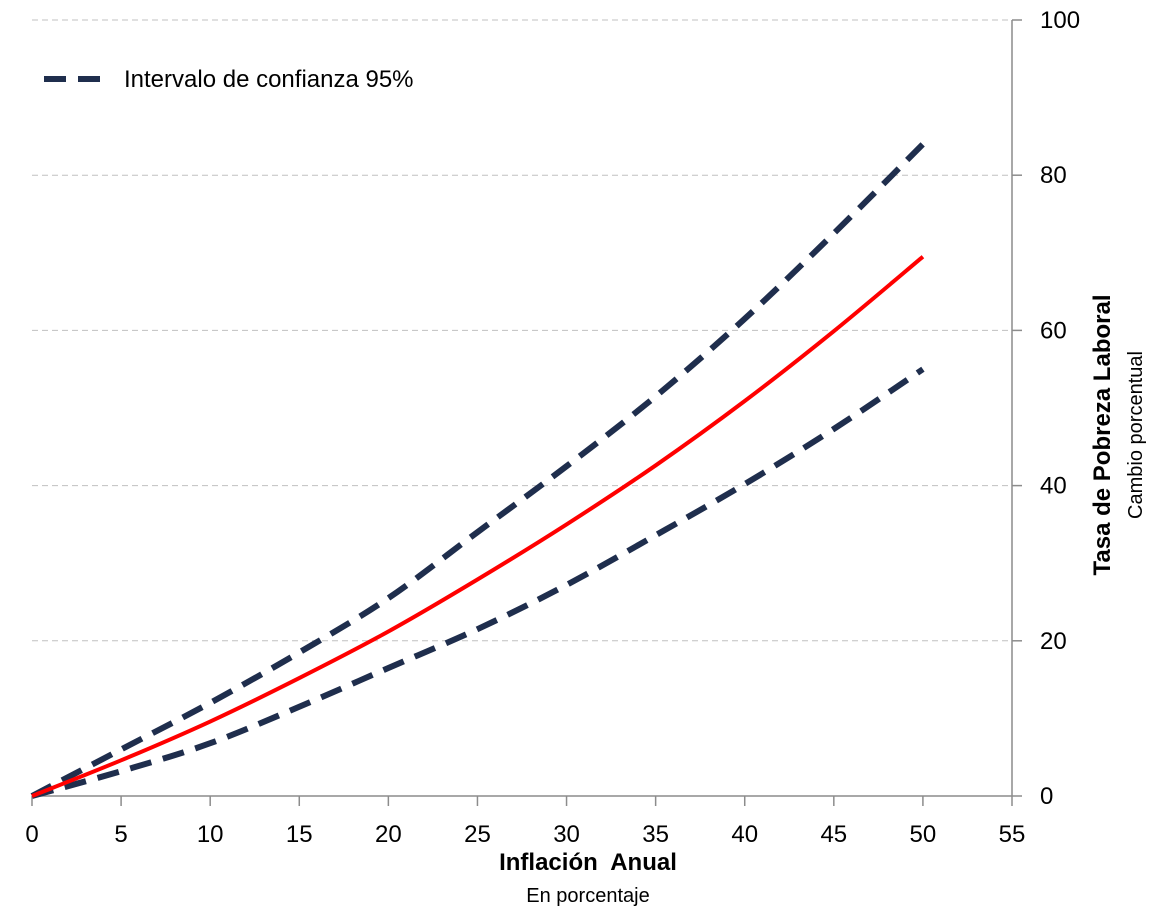  Describe the element at coordinates (1046, 796) in the screenshot. I see `y-tick-label-0: 0` at that location.